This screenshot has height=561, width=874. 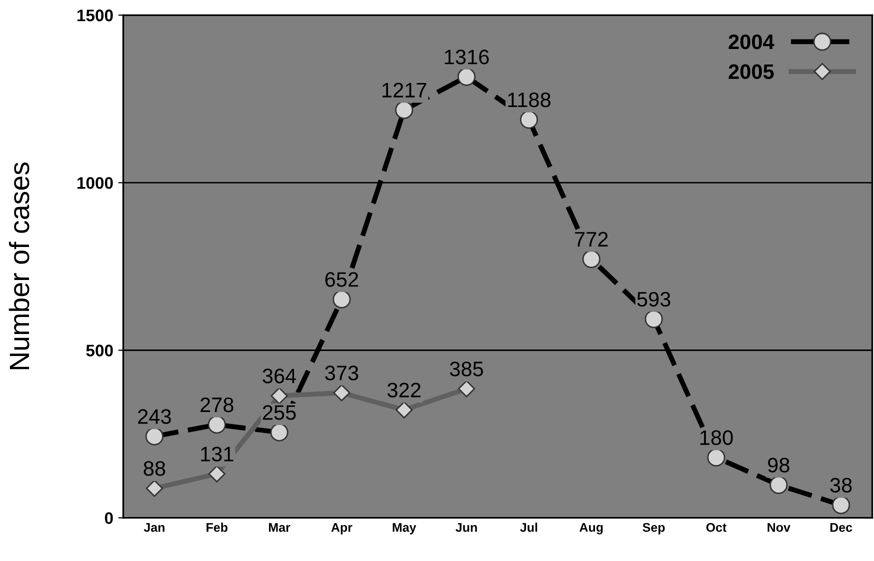 What do you see at coordinates (217, 404) in the screenshot?
I see `data-label: 278` at bounding box center [217, 404].